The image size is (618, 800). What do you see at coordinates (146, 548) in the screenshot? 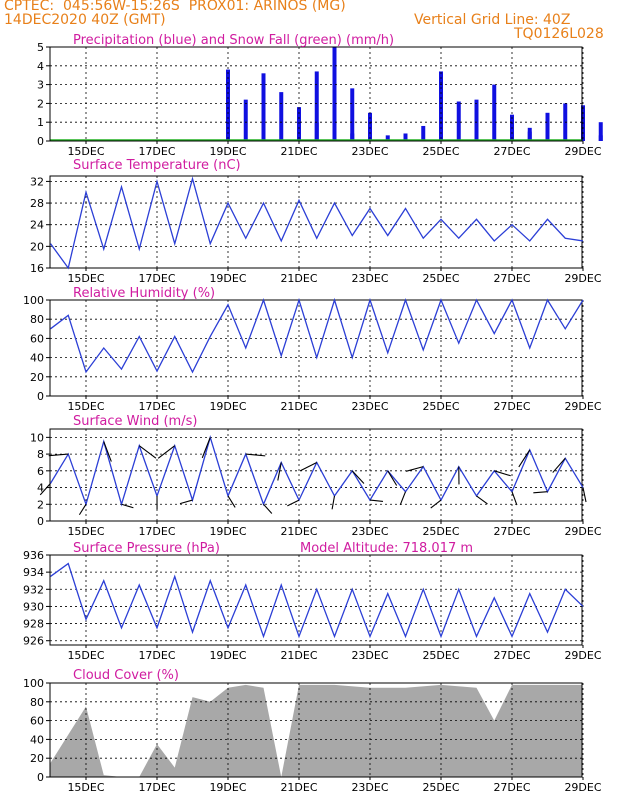
I see `panel-title: Surface Pressure (hPa)` at bounding box center [146, 548].